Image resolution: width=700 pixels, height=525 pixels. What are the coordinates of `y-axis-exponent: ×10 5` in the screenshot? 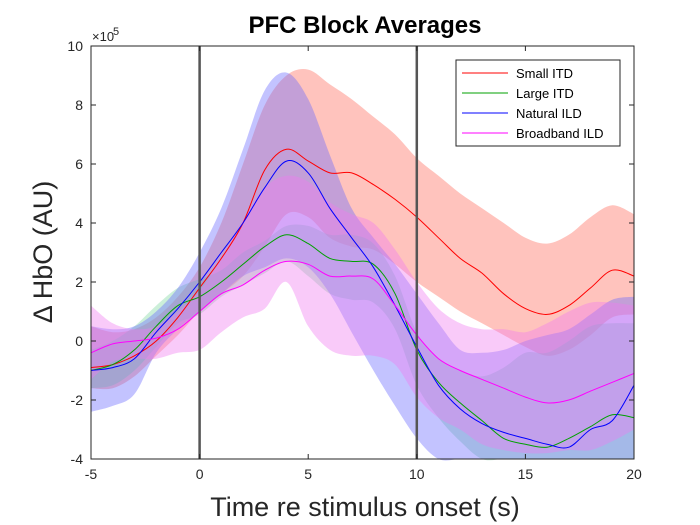 It's located at (105, 35).